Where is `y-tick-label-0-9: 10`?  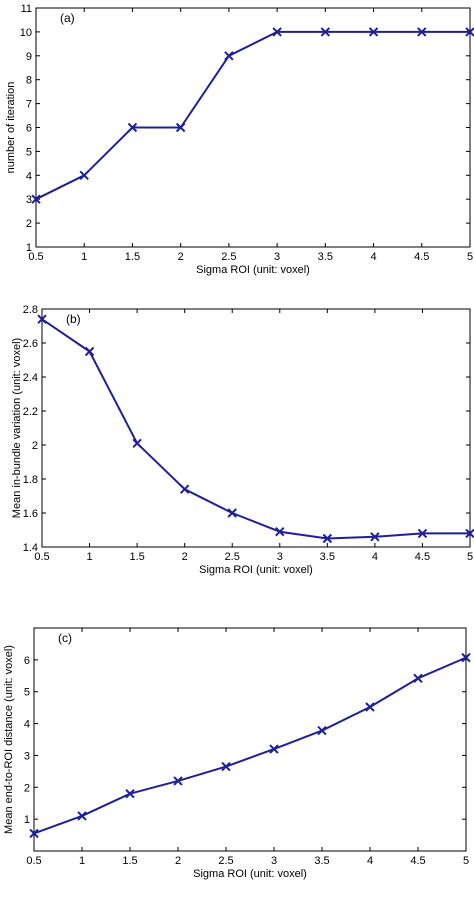 y-tick-label-0-9: 10 is located at coordinates (26, 33).